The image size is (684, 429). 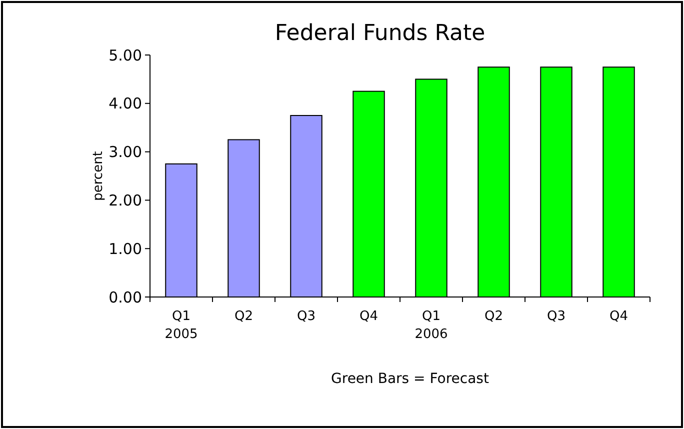 I want to click on text: Green Bars = Forecast, so click(x=410, y=379).